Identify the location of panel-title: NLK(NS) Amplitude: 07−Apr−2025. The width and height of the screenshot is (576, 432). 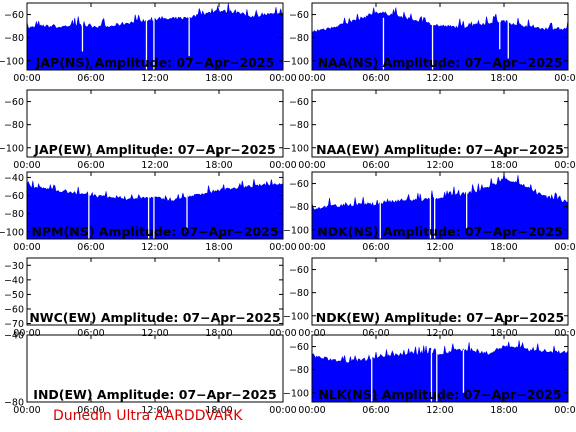
(439, 394).